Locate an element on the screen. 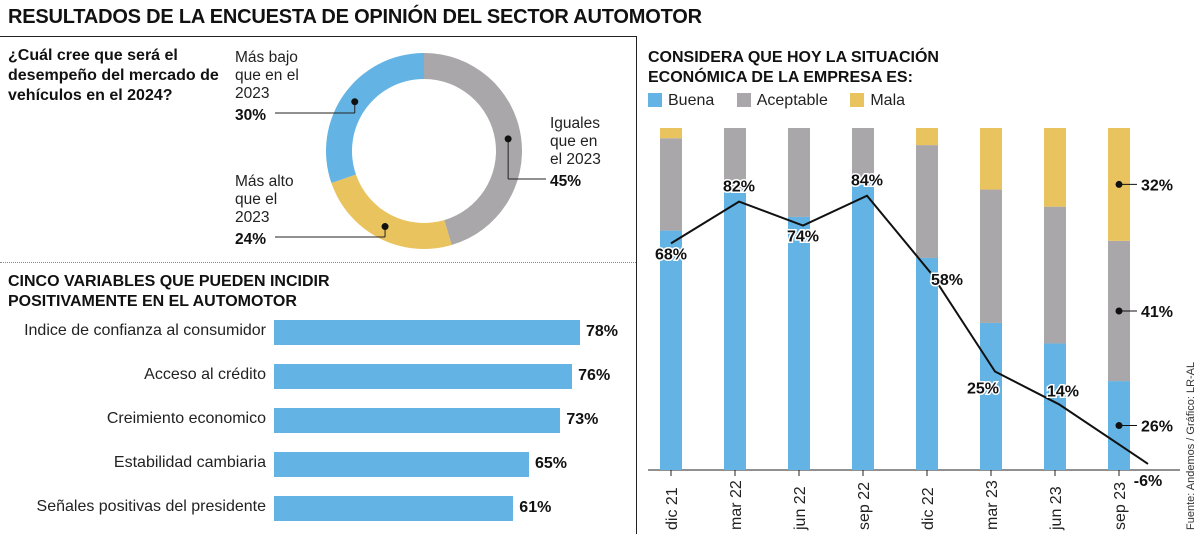  variable-label: Estabilidad cambiaria is located at coordinates (189, 462).